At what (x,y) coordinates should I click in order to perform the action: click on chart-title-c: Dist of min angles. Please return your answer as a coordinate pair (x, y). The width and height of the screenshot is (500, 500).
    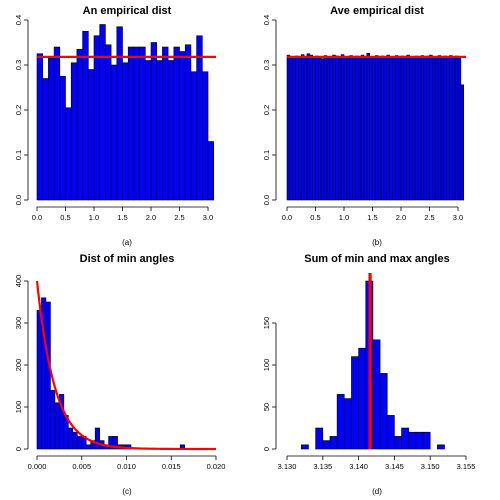
    Looking at the image, I should click on (127, 259).